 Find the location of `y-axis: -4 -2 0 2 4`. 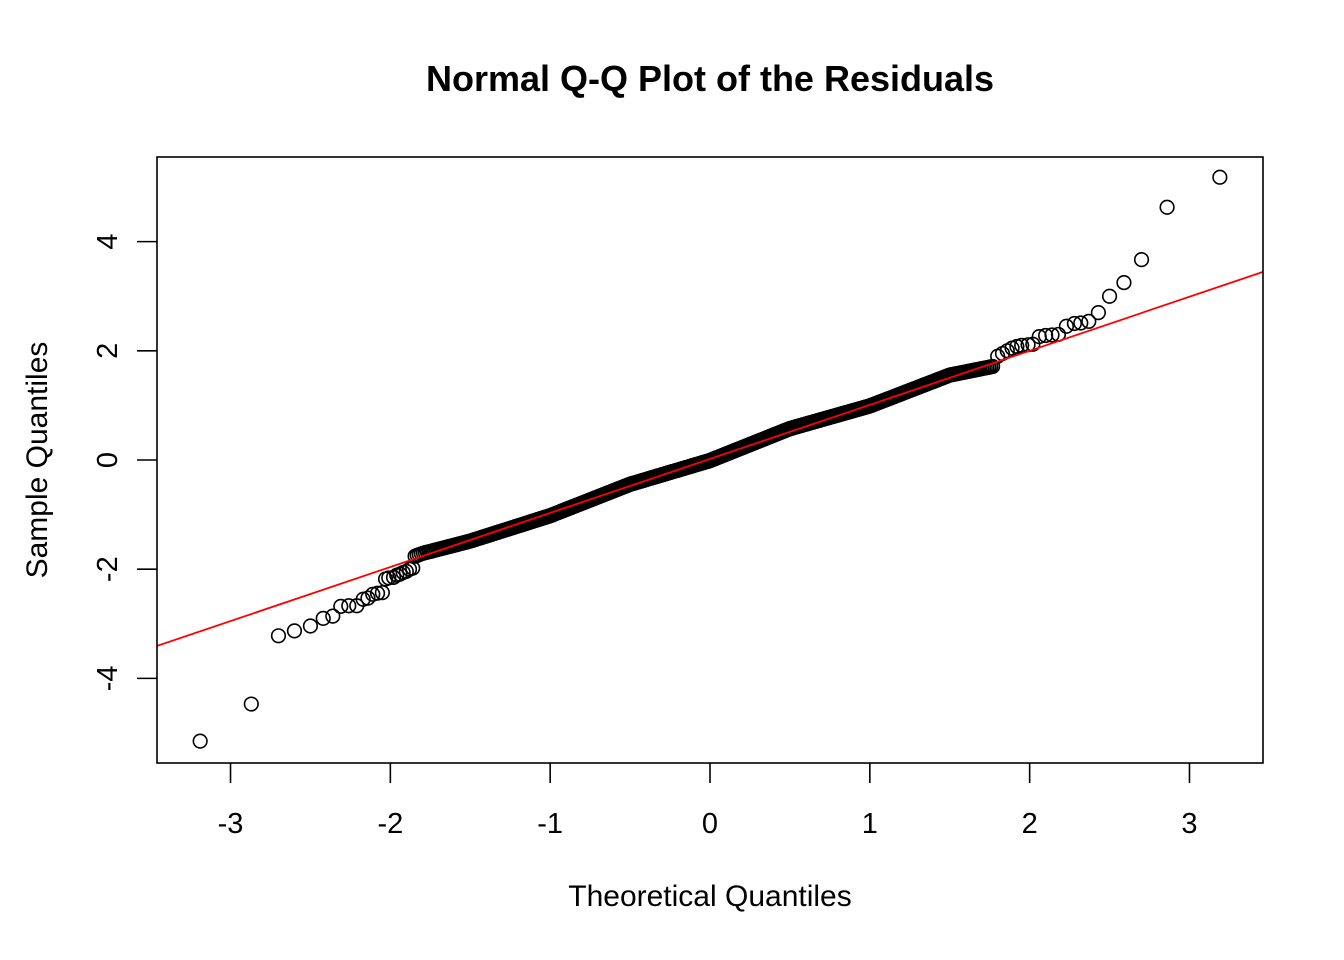

y-axis: -4 -2 0 2 4 is located at coordinates (124, 462).